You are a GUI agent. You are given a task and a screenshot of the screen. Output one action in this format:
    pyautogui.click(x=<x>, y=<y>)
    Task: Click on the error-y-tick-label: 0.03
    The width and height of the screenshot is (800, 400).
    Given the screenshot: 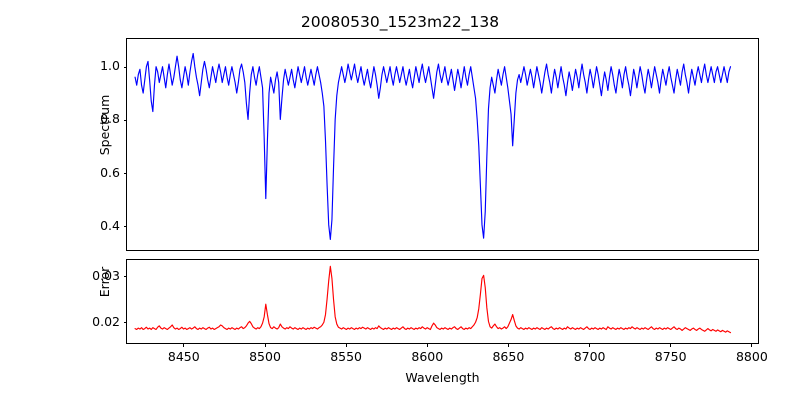 What is the action you would take?
    pyautogui.click(x=106, y=275)
    